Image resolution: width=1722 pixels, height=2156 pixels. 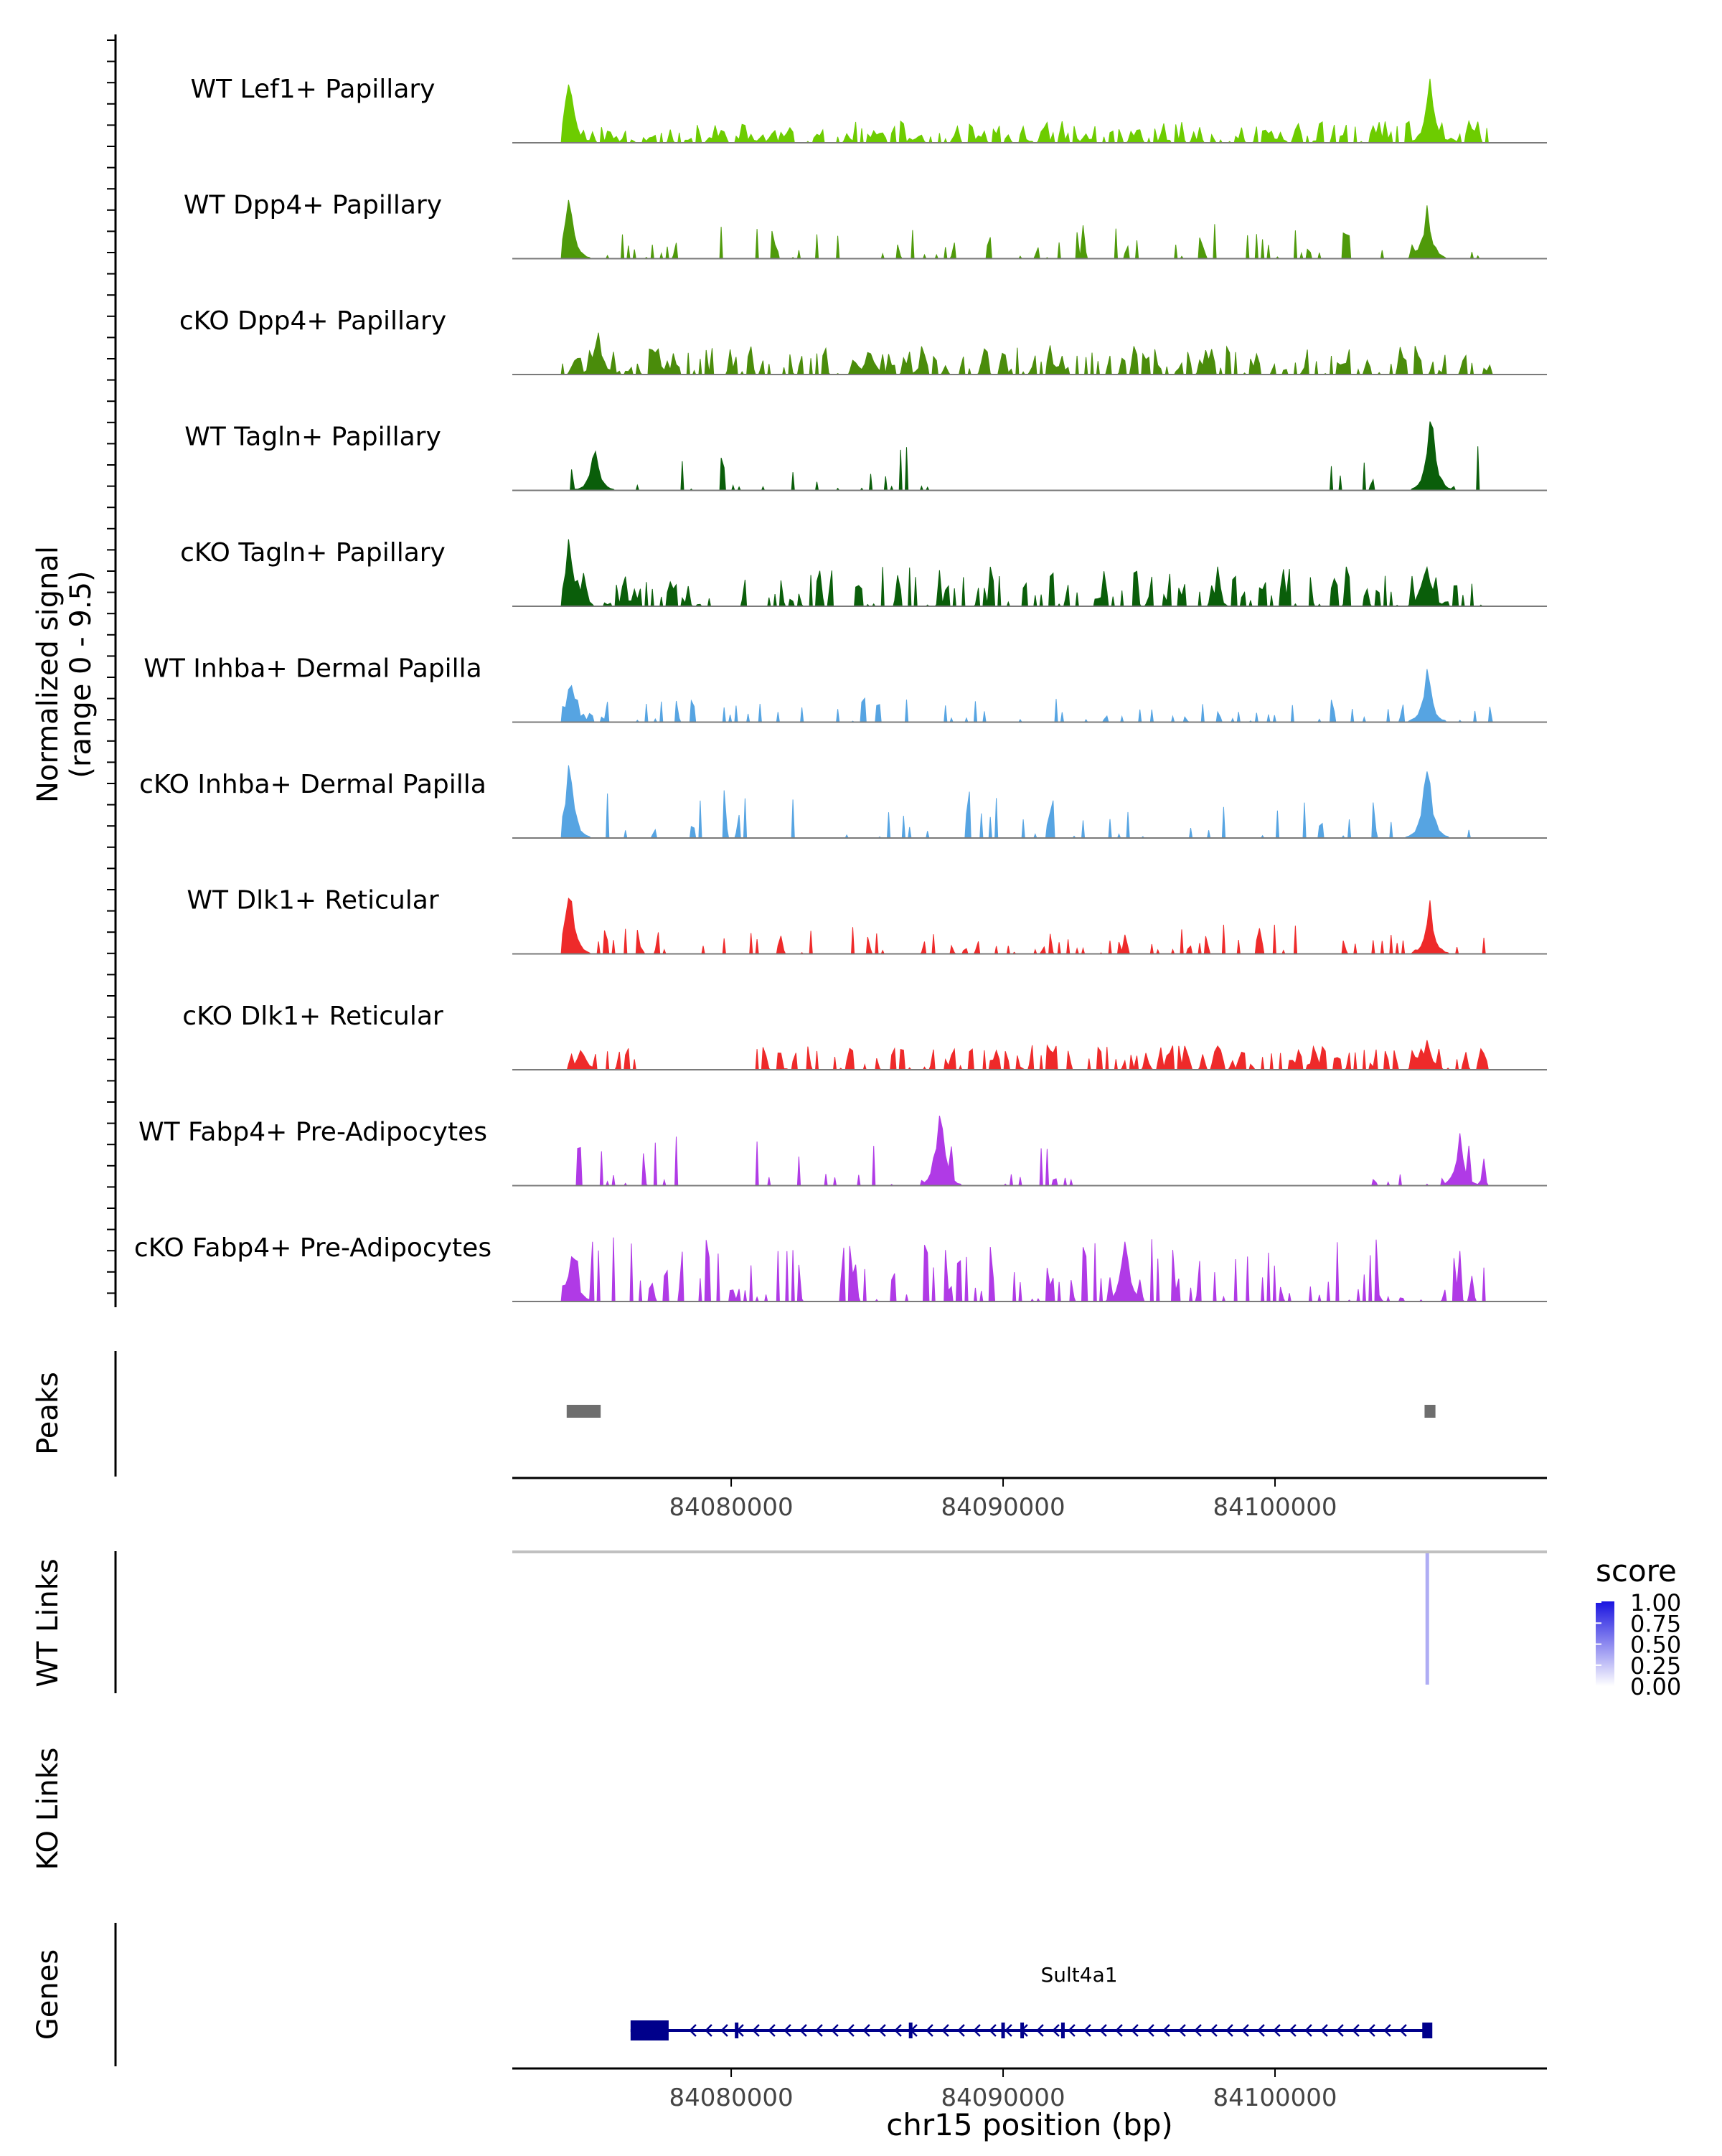 I want to click on track-label: WT Fabp4+ Pre-Adipocytes, so click(x=313, y=1132).